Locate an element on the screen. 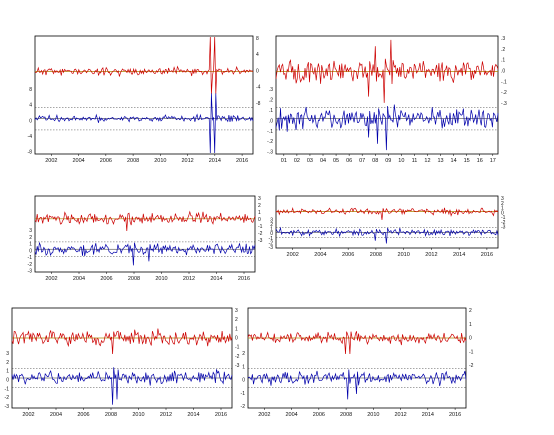  chart1-left-ytick-label: -4 is located at coordinates (30, 137).